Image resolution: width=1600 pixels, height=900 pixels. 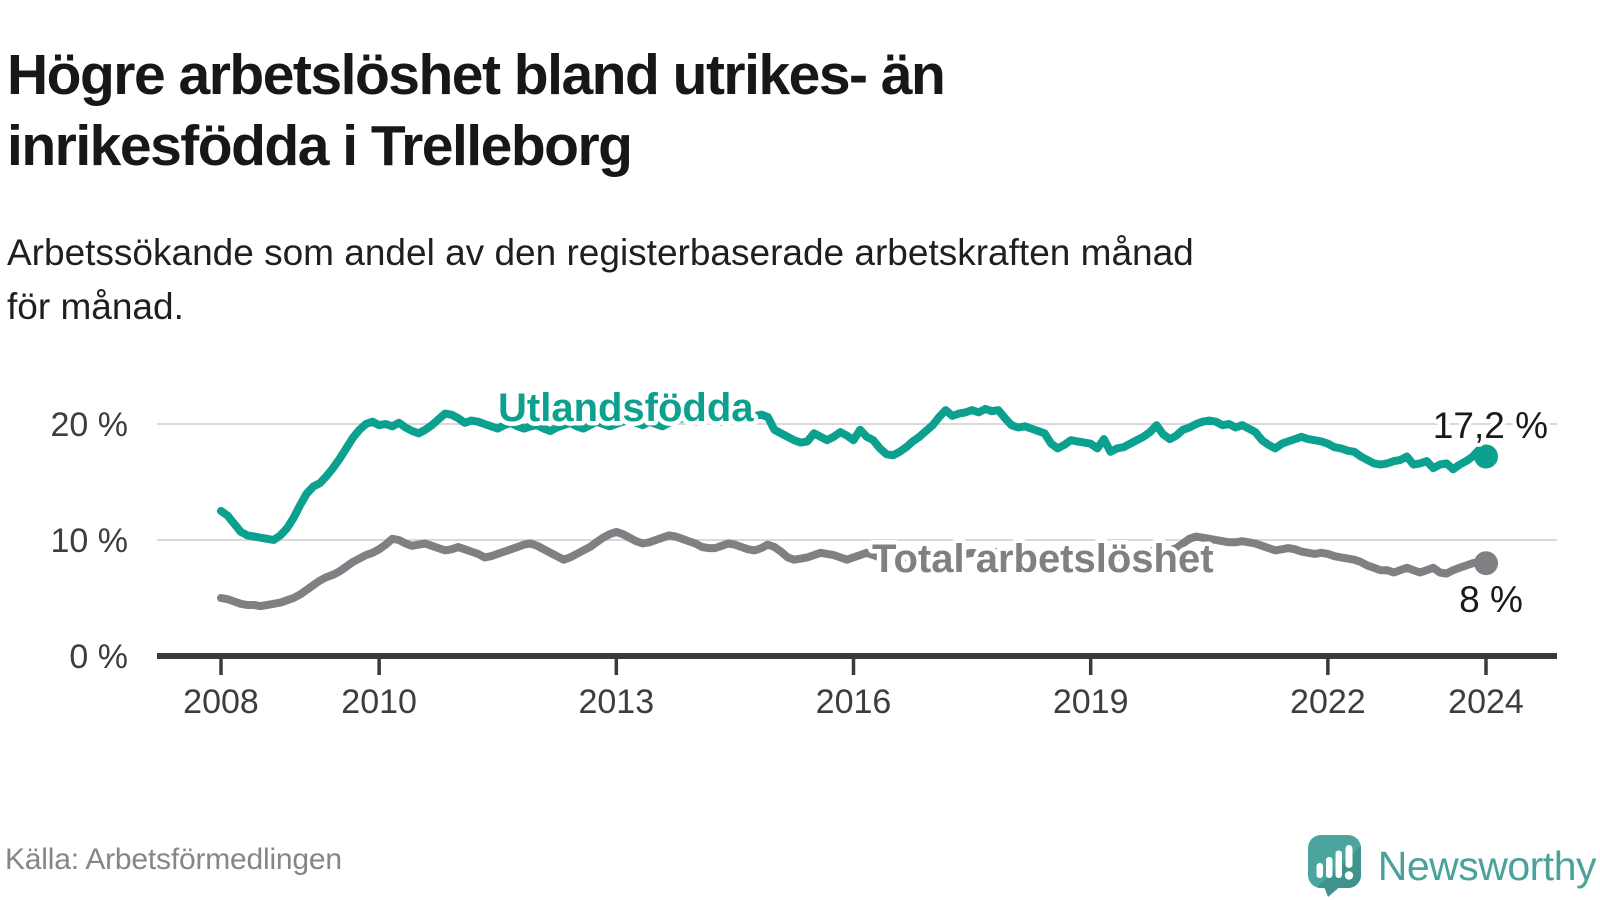 What do you see at coordinates (98, 657) in the screenshot?
I see `y-tick-label-0: 0 %` at bounding box center [98, 657].